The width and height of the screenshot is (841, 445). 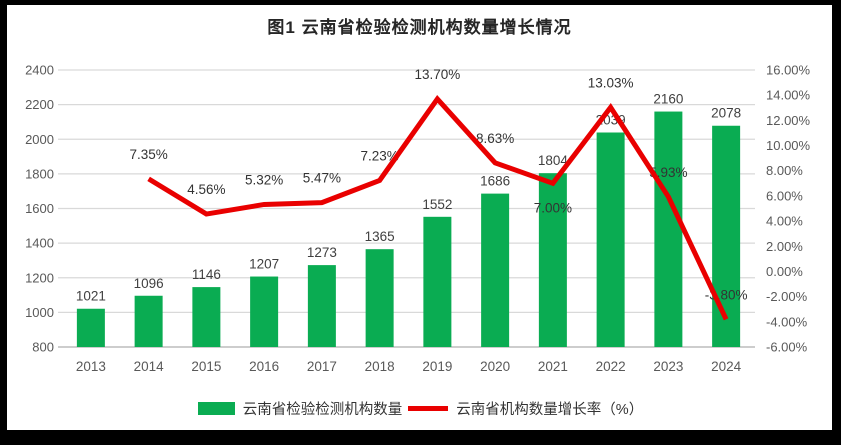 What do you see at coordinates (206, 274) in the screenshot?
I see `svg-text: 1146` at bounding box center [206, 274].